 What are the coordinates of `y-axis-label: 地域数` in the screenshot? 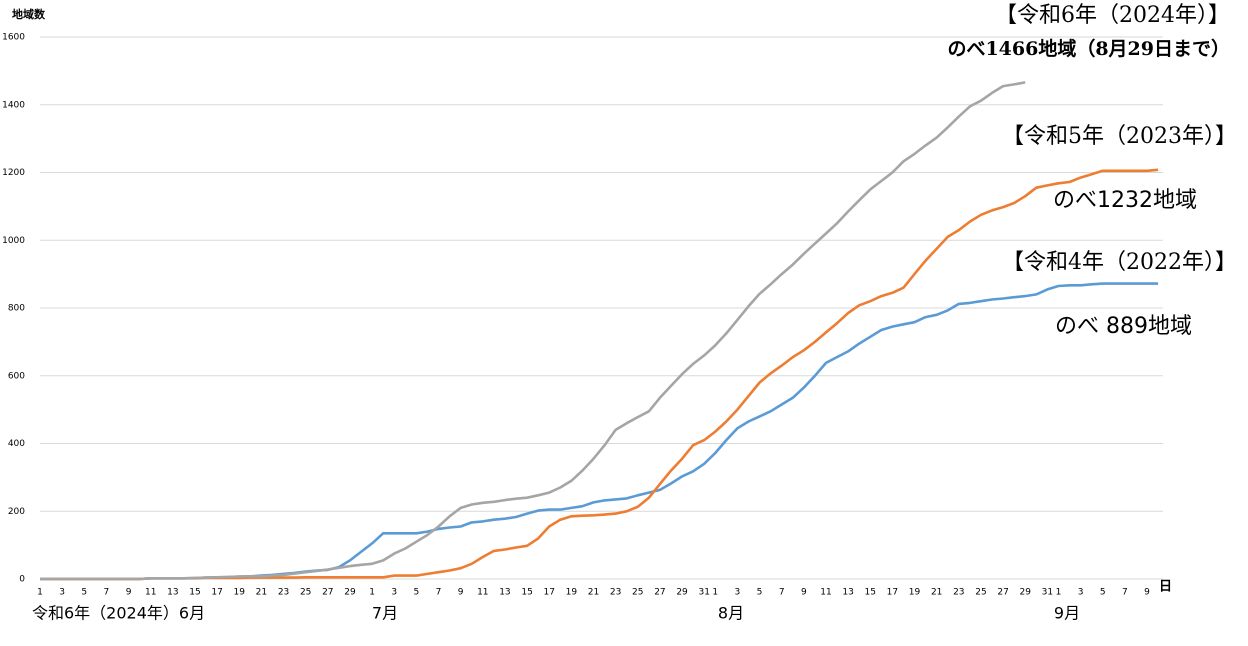 It's located at (29, 14).